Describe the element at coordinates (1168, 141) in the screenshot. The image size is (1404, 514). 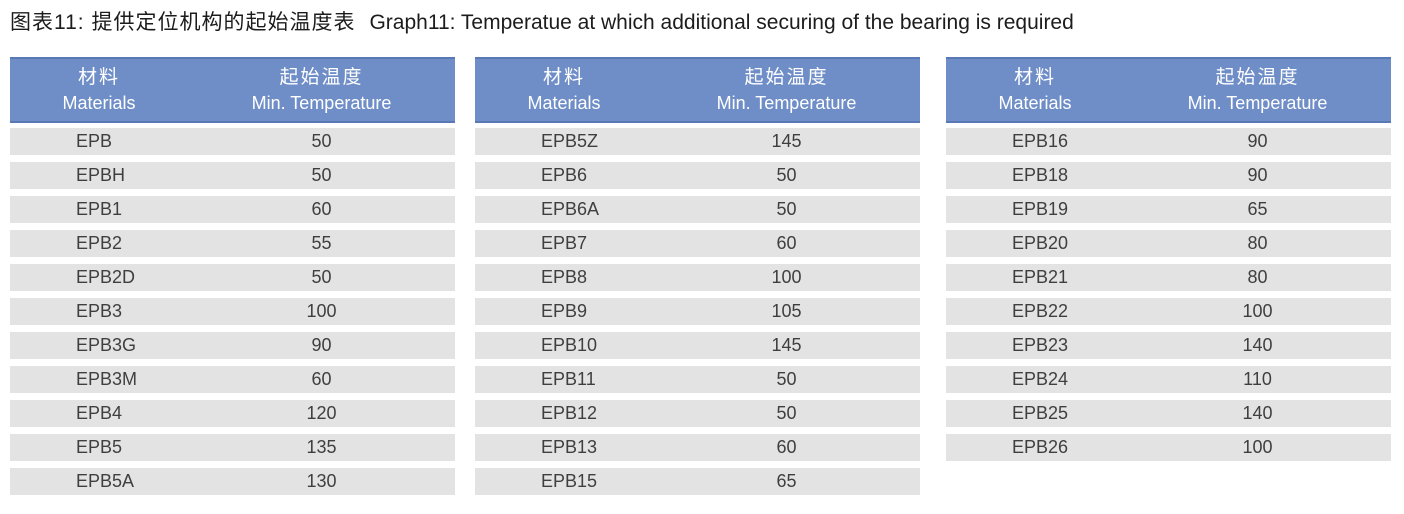
I see `table-row: EPB16 90` at that location.